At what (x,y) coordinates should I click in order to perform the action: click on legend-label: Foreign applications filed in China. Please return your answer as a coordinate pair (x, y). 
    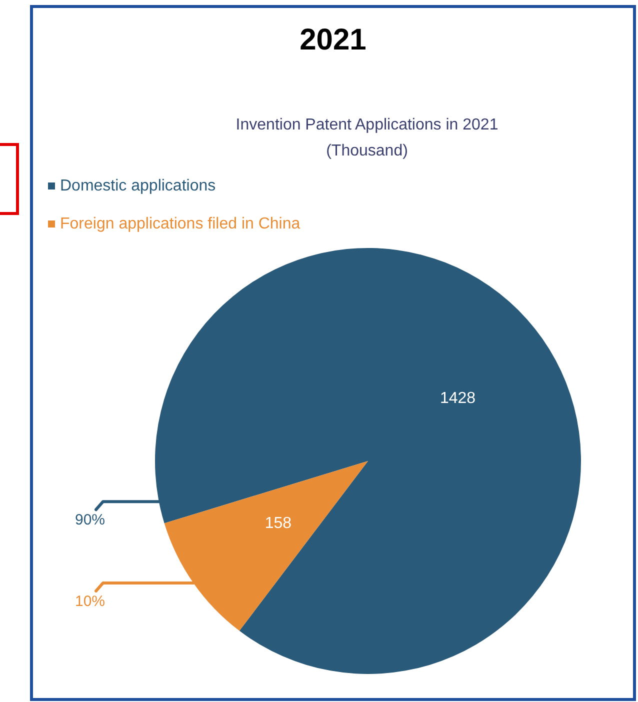
    Looking at the image, I should click on (180, 224).